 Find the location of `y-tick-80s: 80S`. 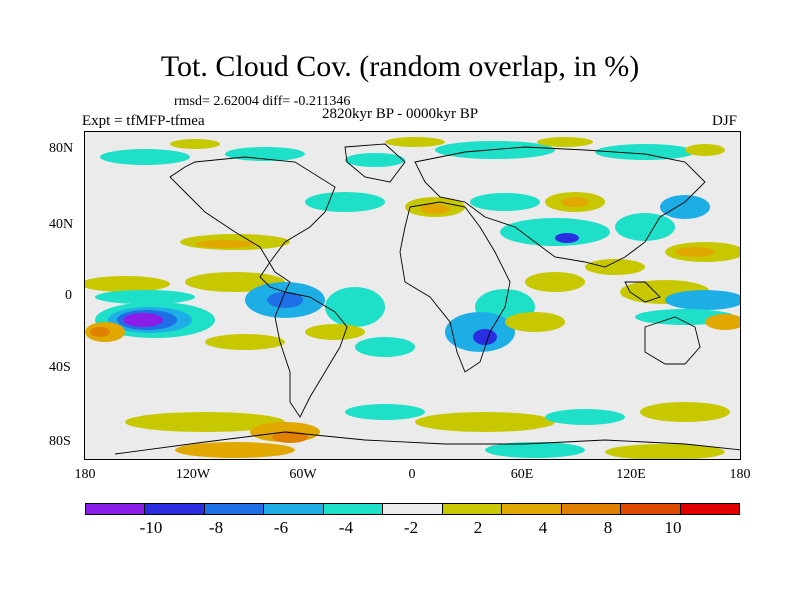

y-tick-80s: 80S is located at coordinates (60, 441).